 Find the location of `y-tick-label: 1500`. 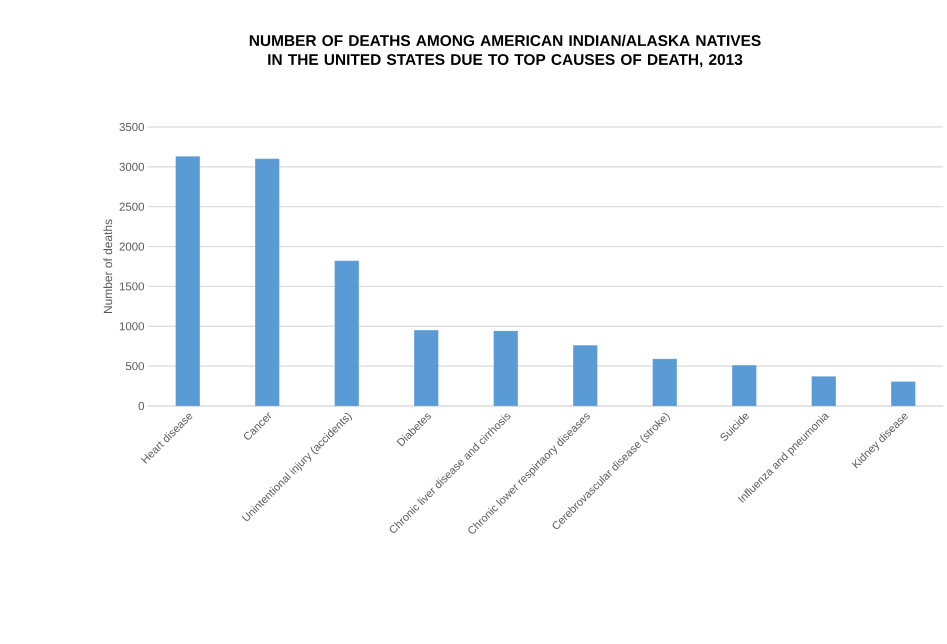

y-tick-label: 1500 is located at coordinates (132, 286).